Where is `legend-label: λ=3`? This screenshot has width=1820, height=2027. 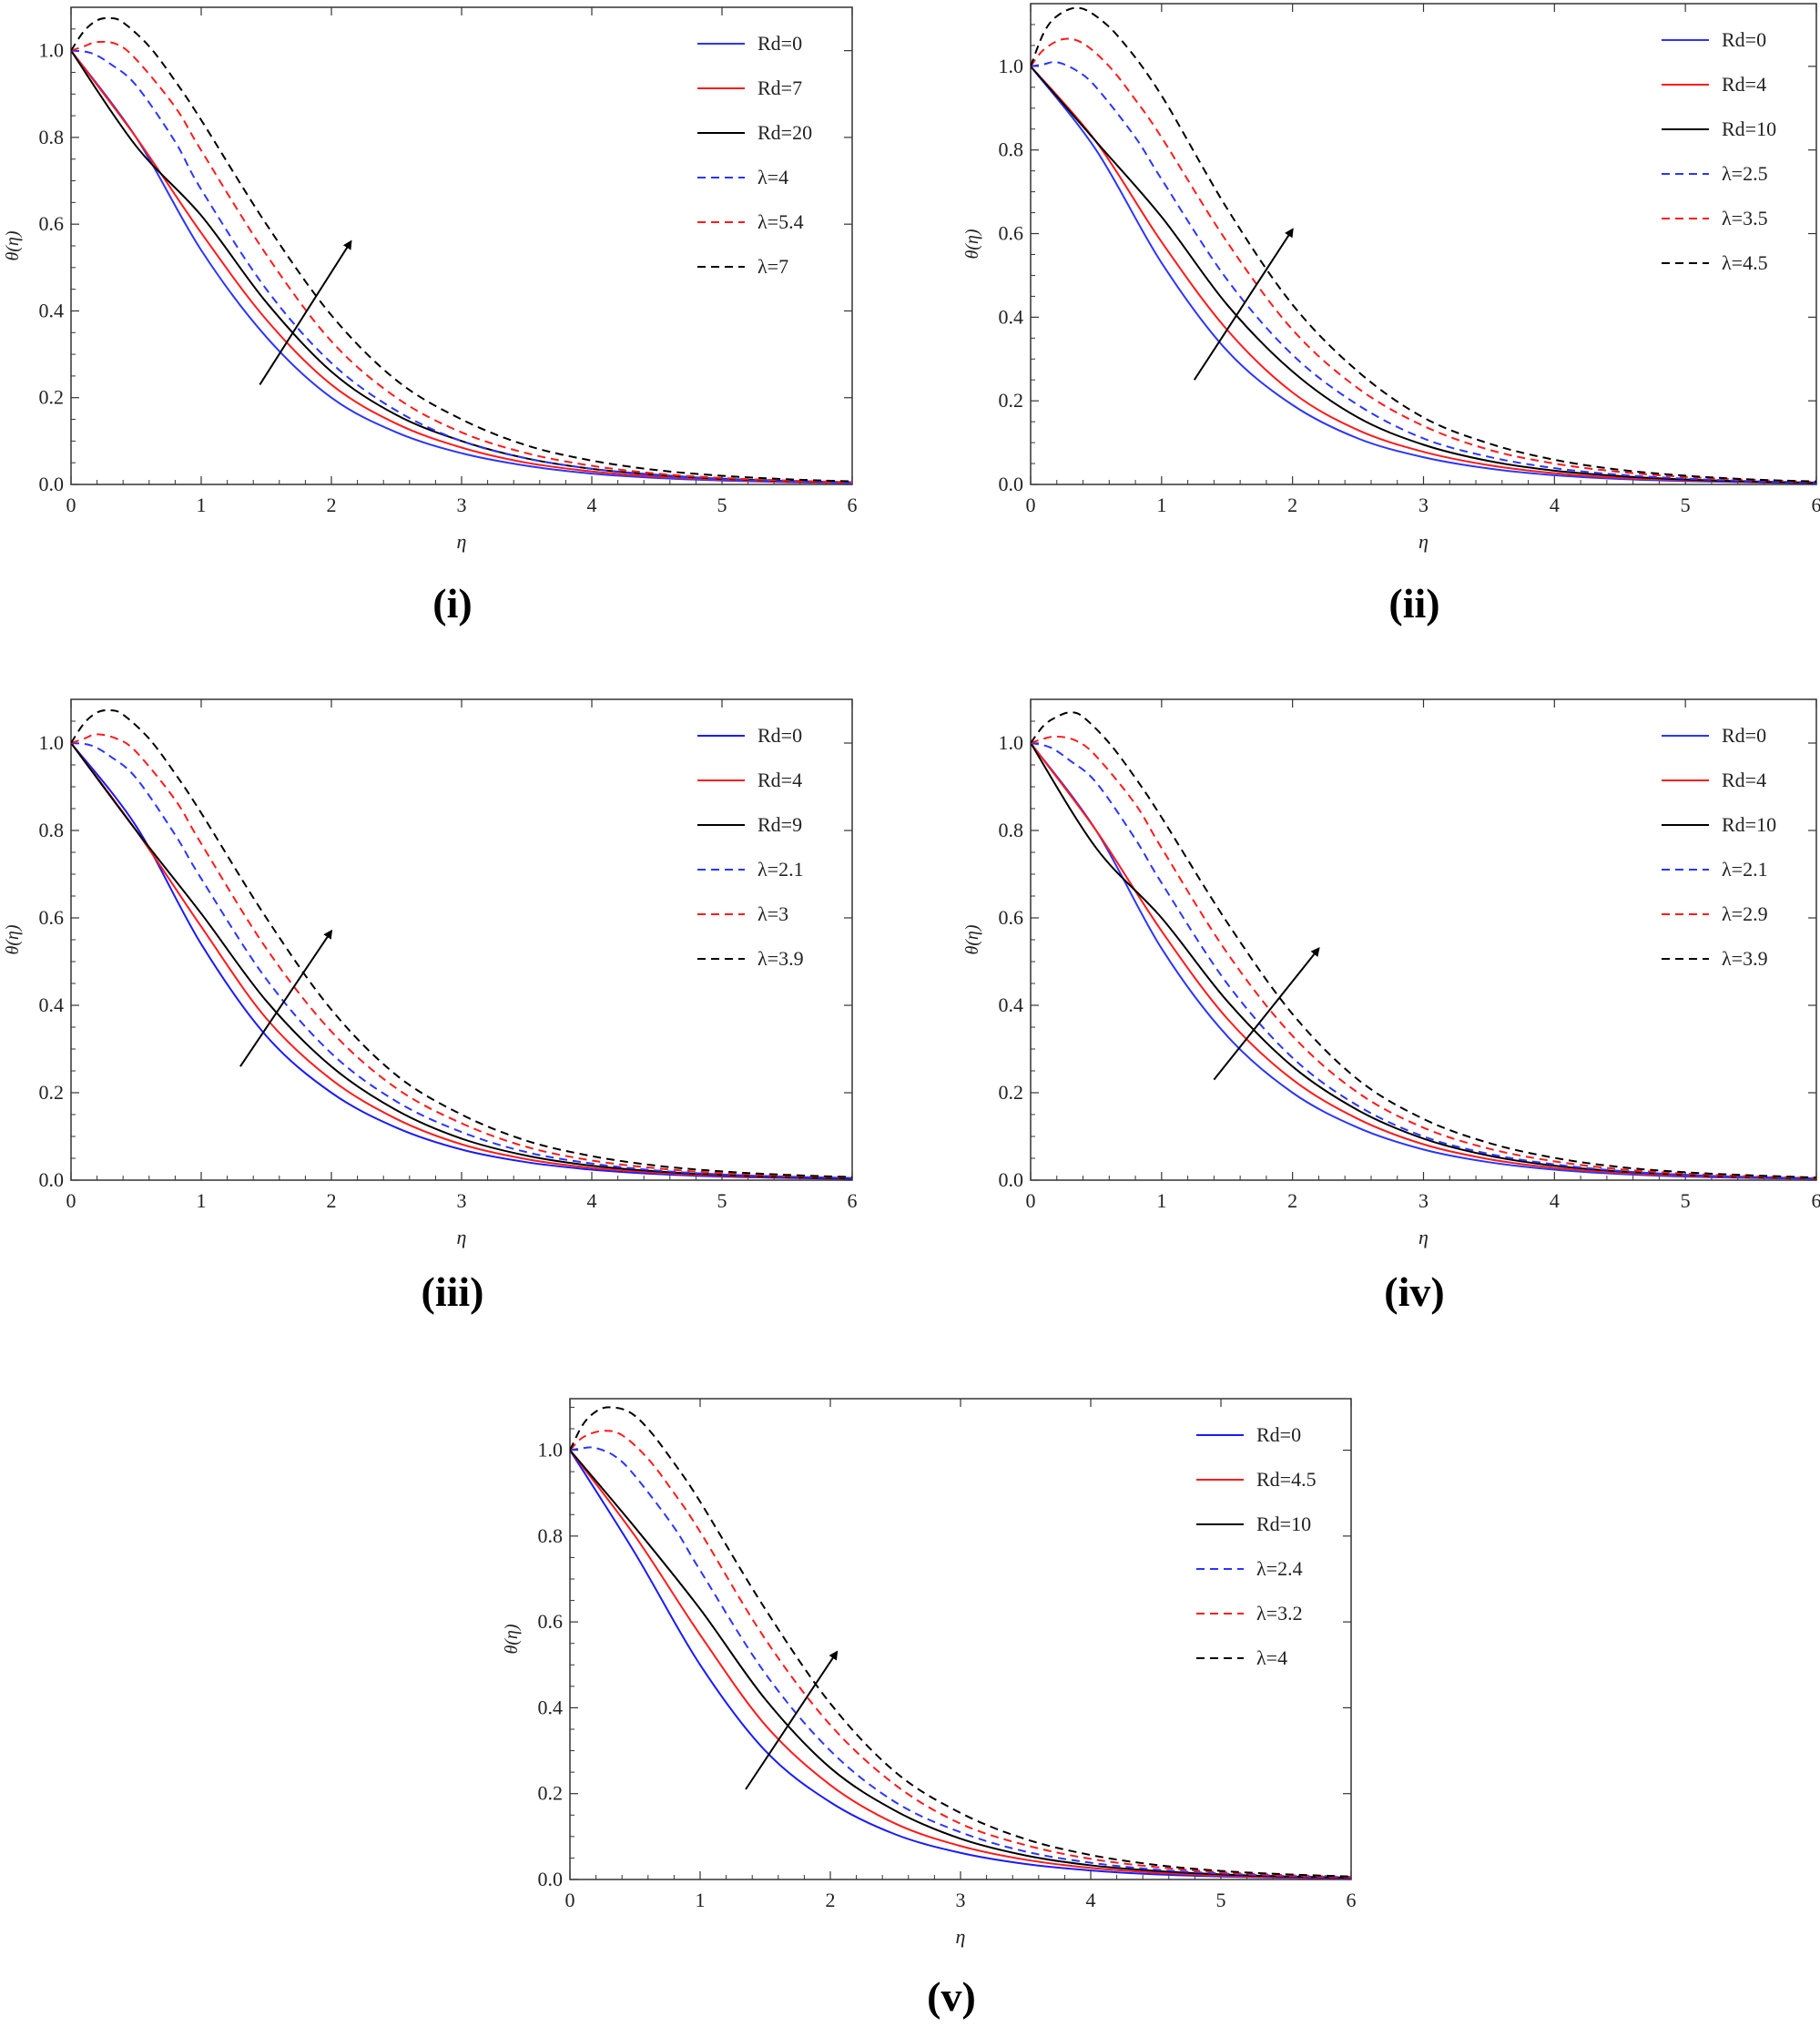 legend-label: λ=3 is located at coordinates (773, 913).